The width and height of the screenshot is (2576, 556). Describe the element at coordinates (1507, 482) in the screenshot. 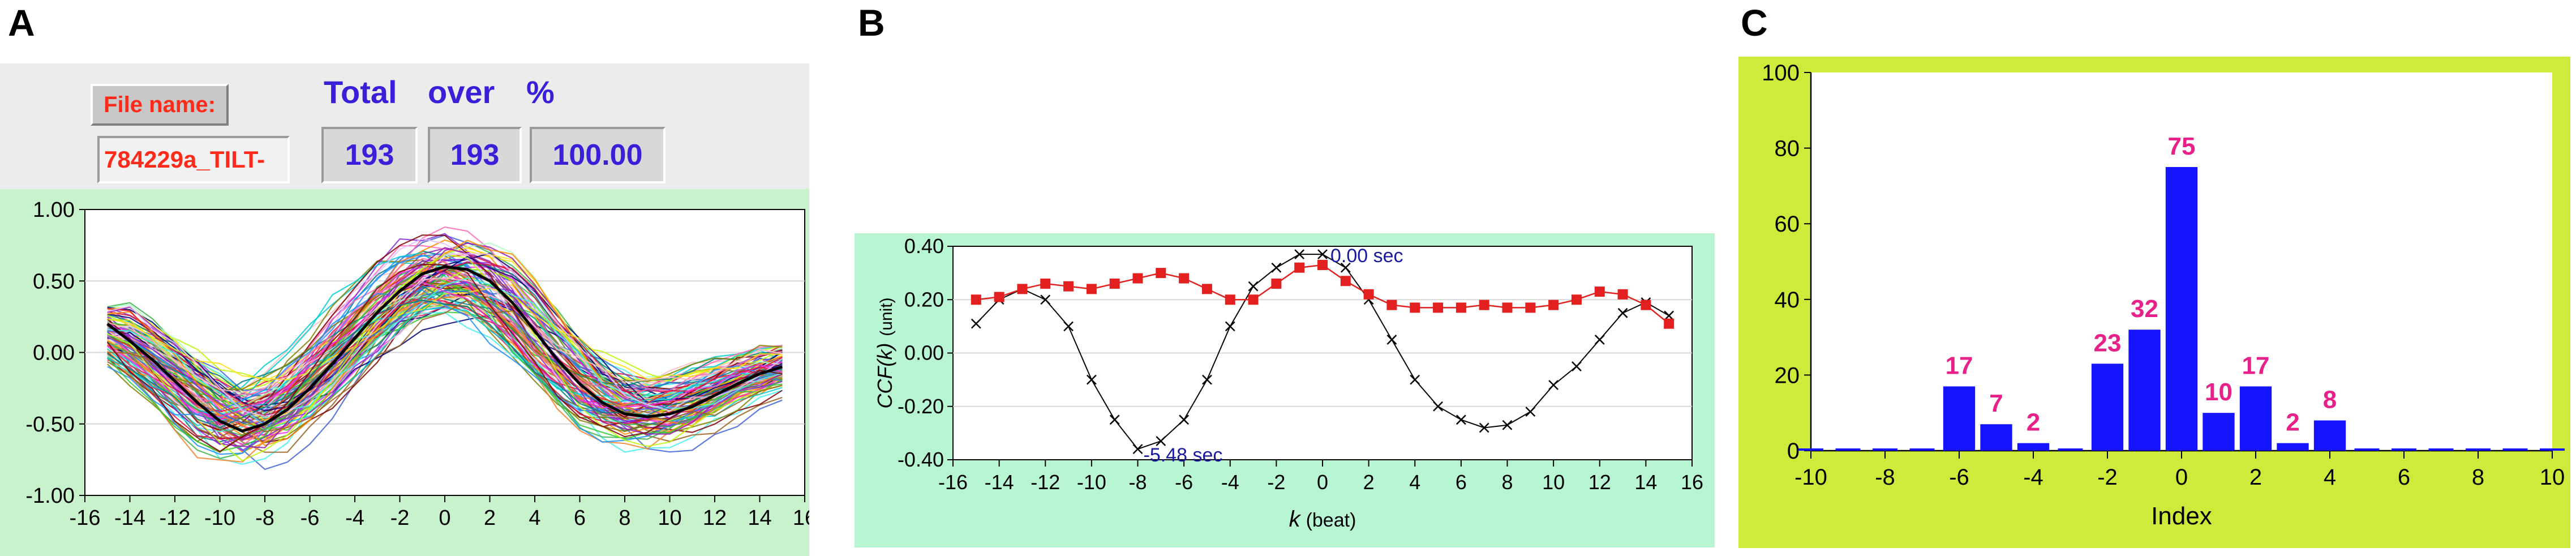

I see `chart-b-x-tick-label: 8` at that location.